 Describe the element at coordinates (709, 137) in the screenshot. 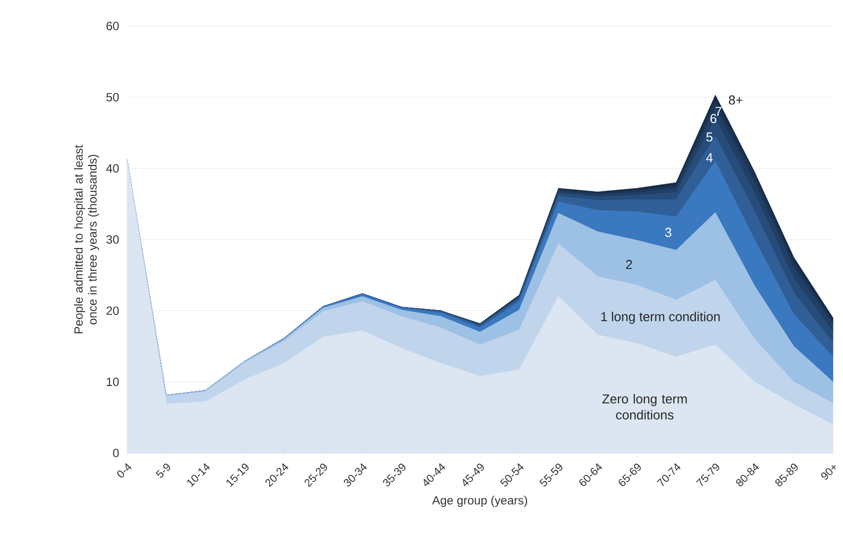

I see `series-label: 5` at that location.